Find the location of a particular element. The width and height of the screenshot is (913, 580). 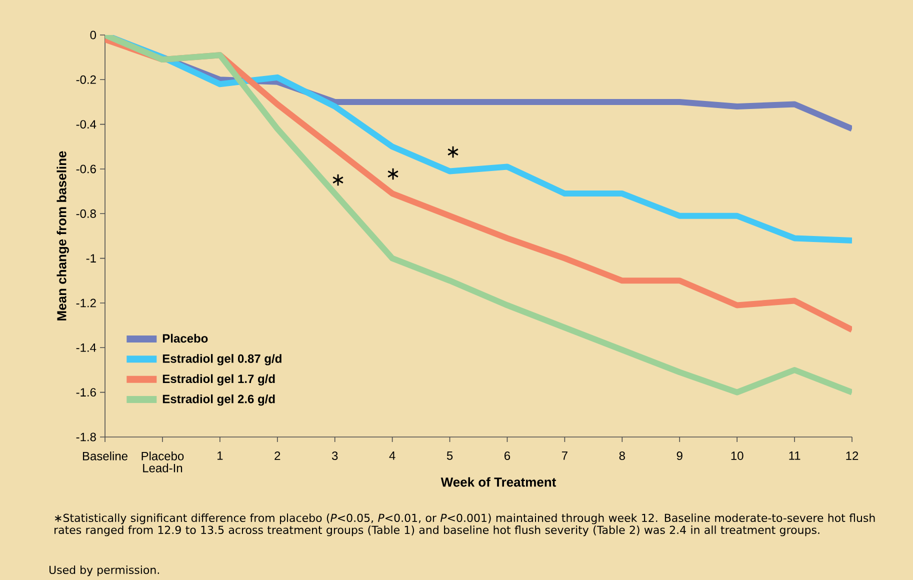

text: Used by permission. is located at coordinates (104, 571).